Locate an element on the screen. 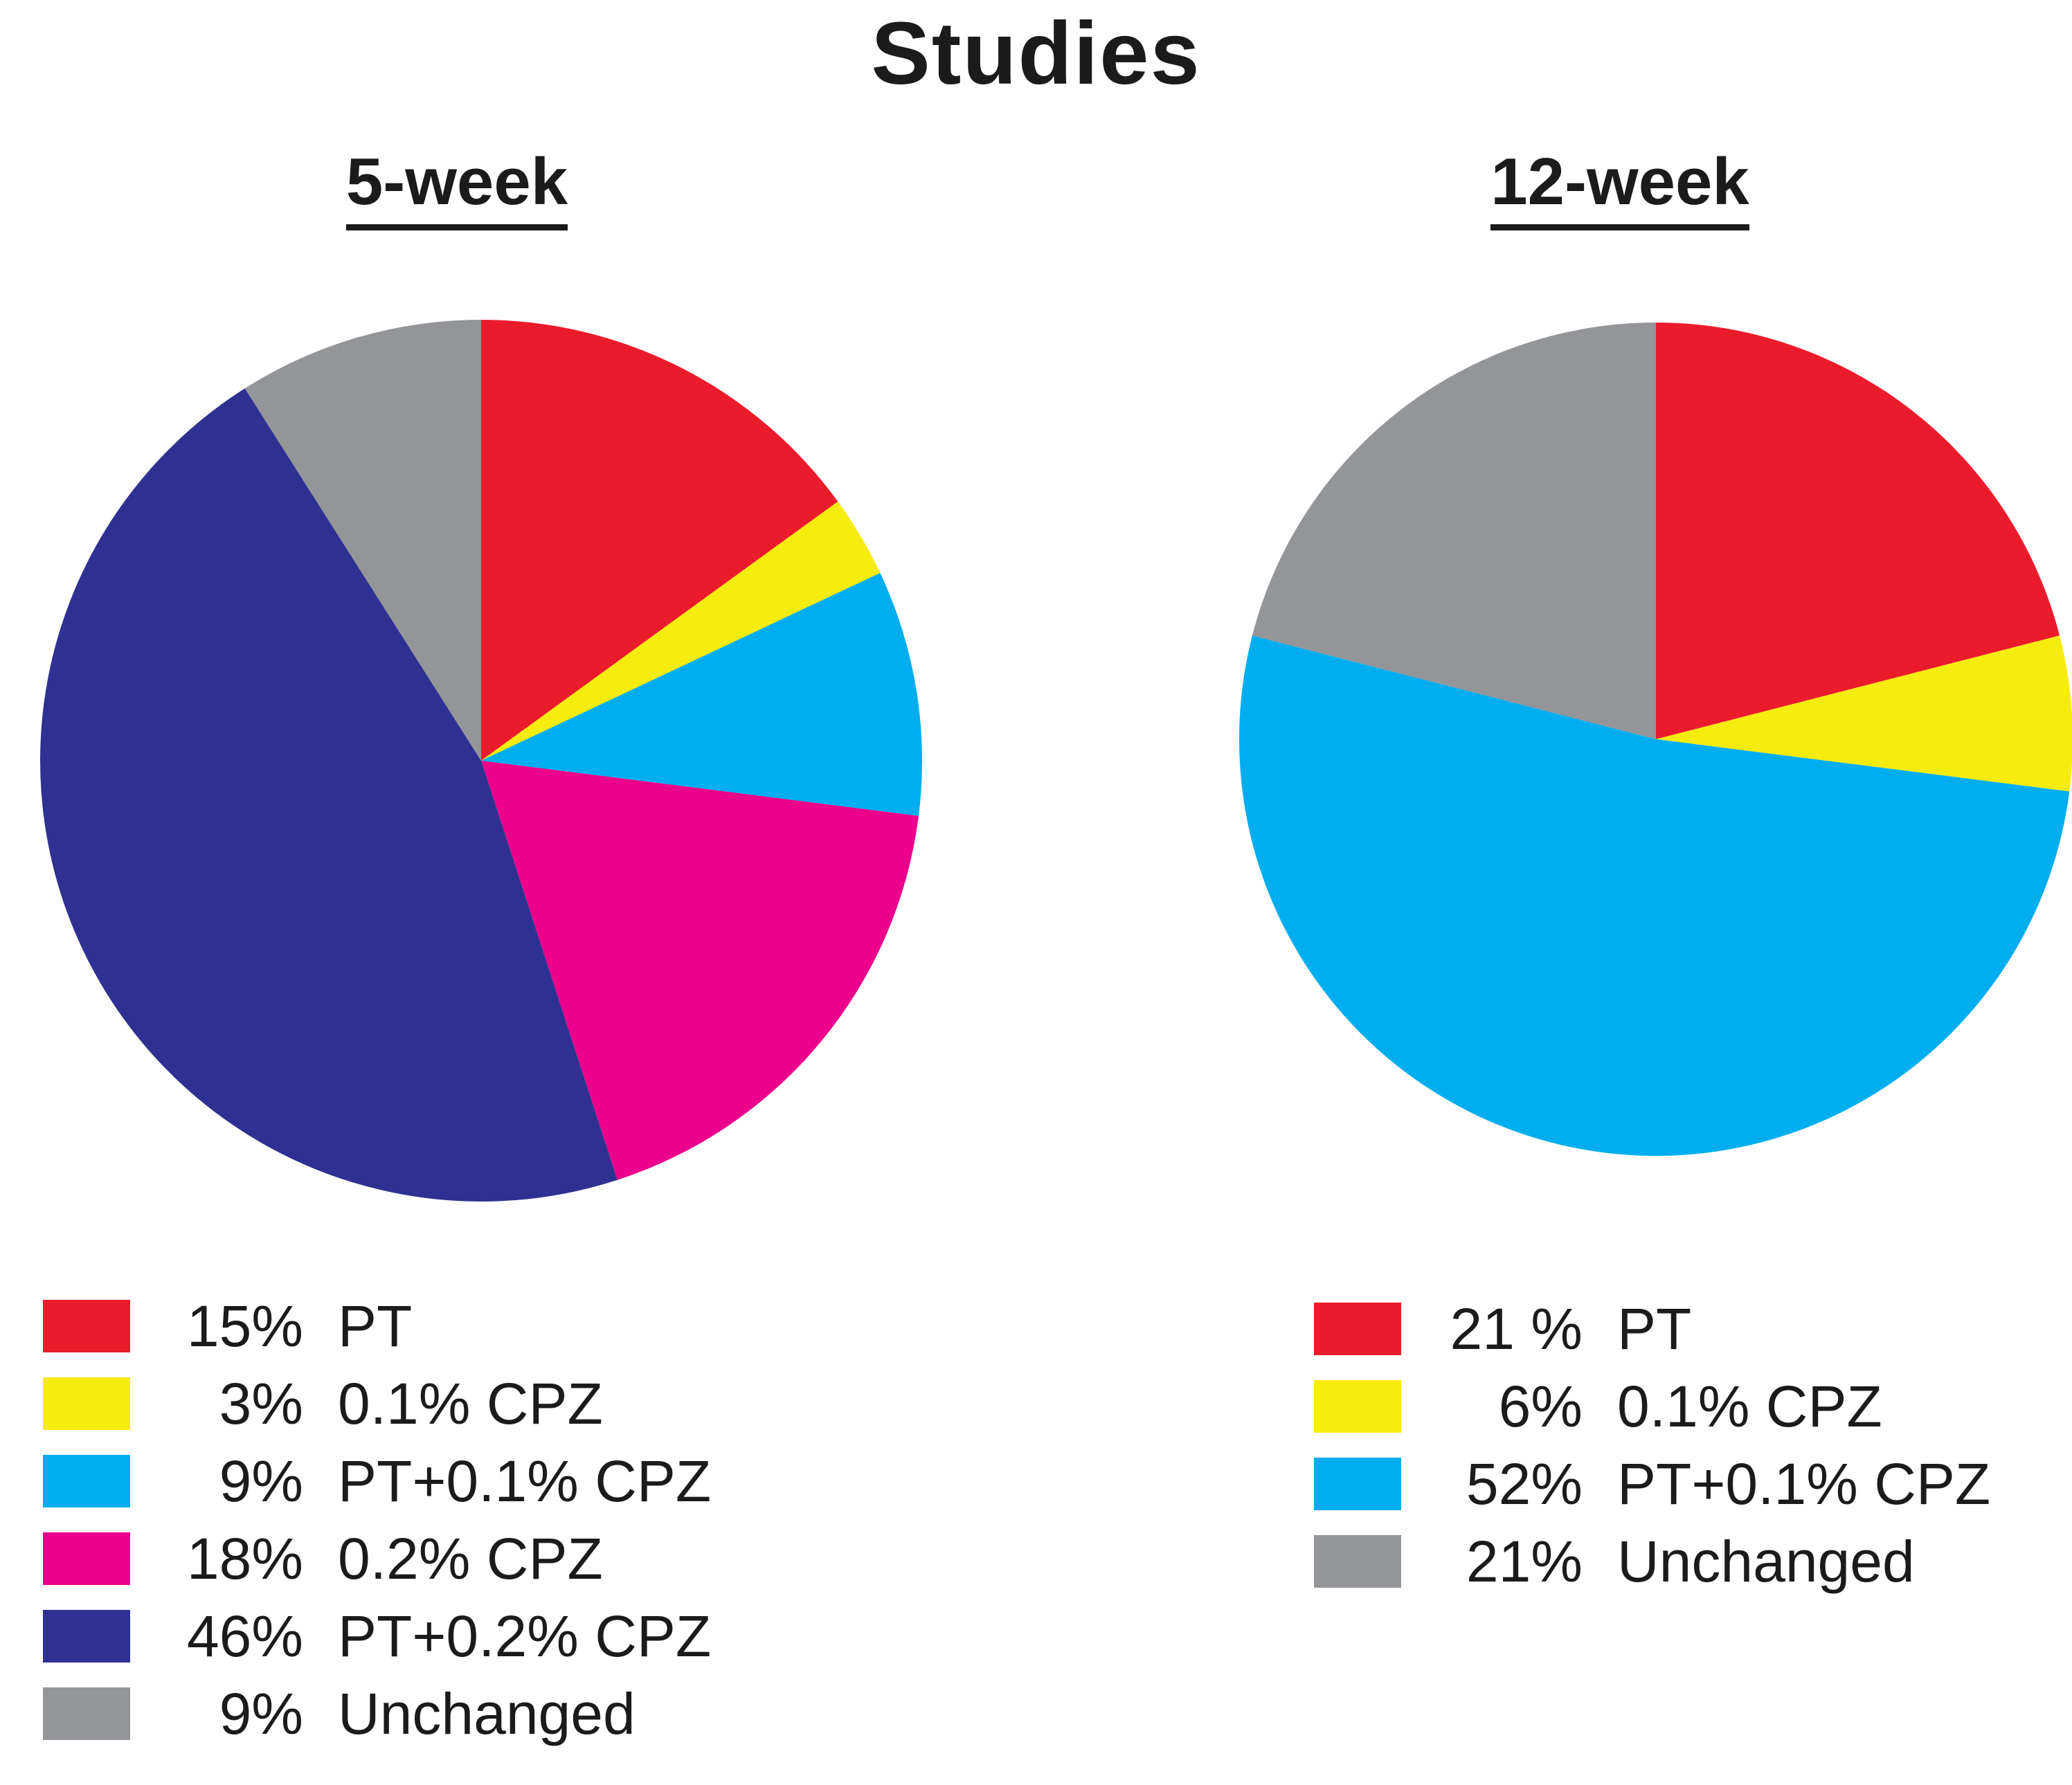 This screenshot has height=1785, width=2072. legend-item: 9% Unchanged is located at coordinates (377, 1714).